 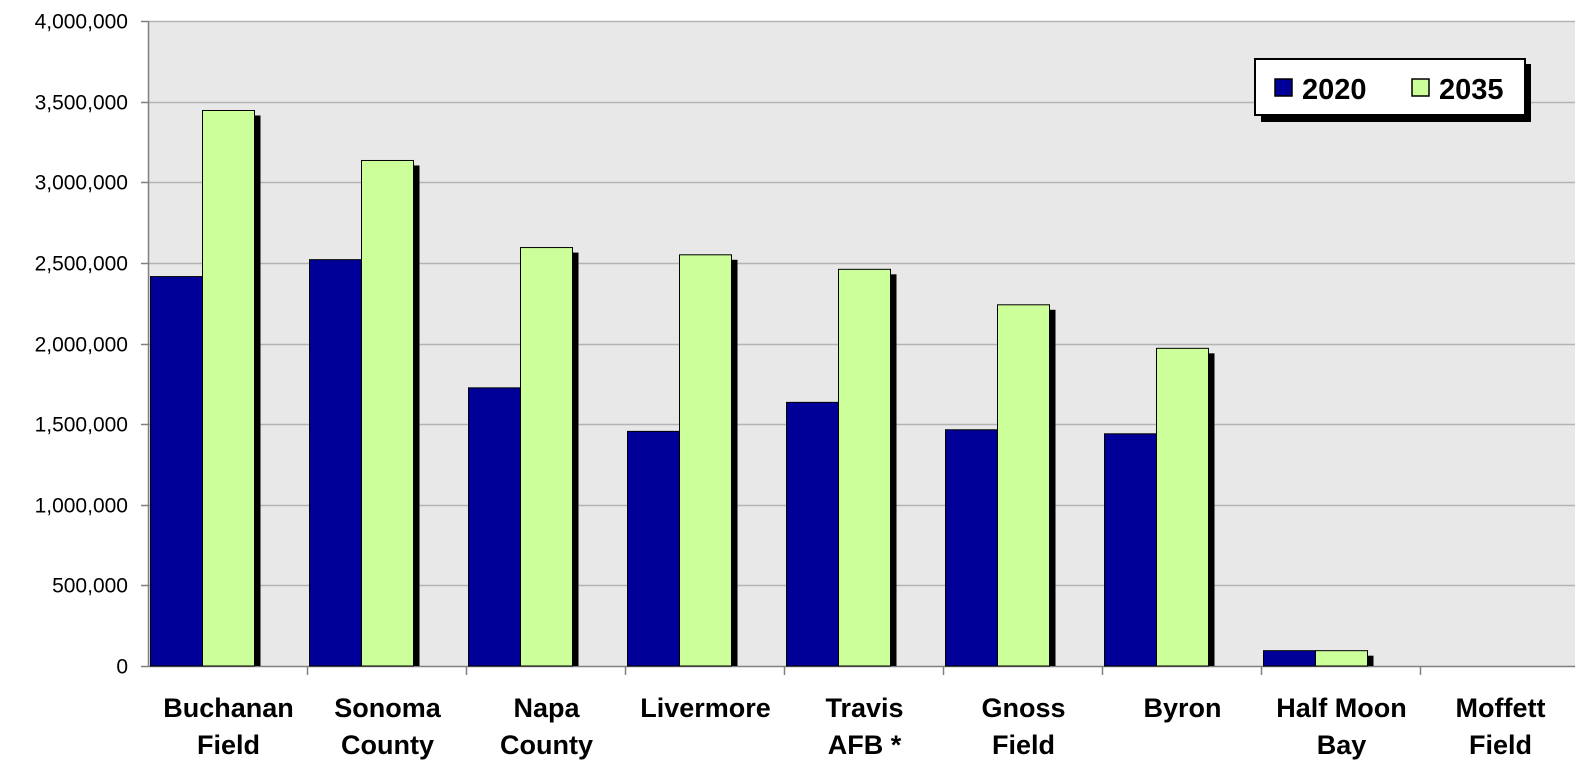 What do you see at coordinates (90, 586) in the screenshot?
I see `y-tick-label: 500,000` at bounding box center [90, 586].